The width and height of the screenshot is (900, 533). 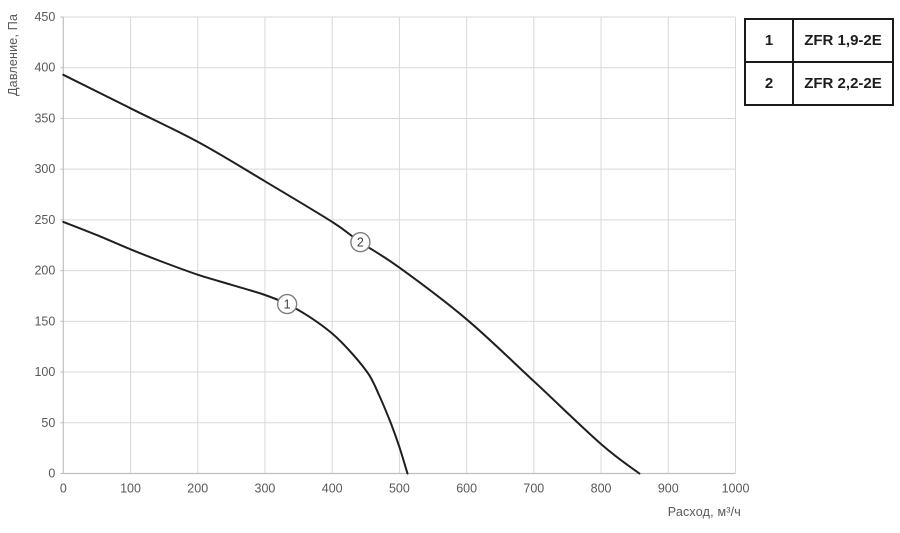 What do you see at coordinates (44, 372) in the screenshot?
I see `y-tick-label: 100` at bounding box center [44, 372].